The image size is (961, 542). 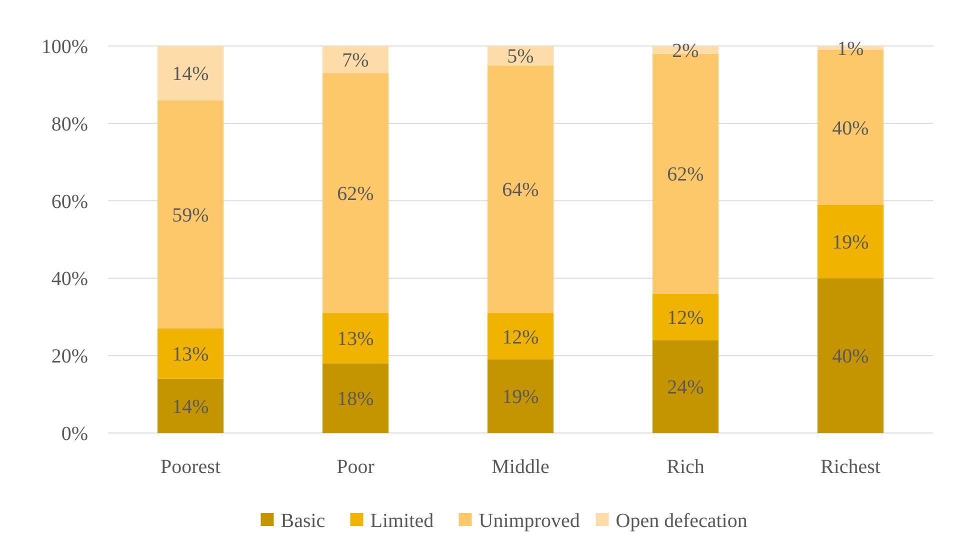 What do you see at coordinates (529, 521) in the screenshot?
I see `legend-label: Unimproved` at bounding box center [529, 521].